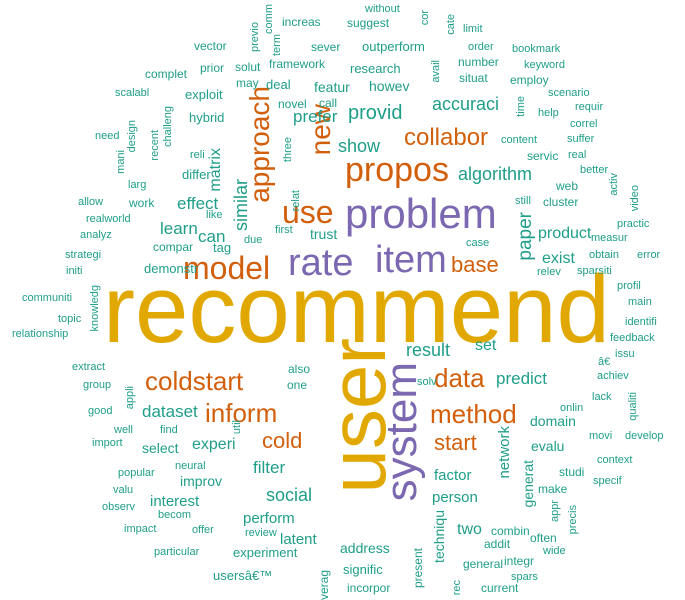 This screenshot has width=685, height=600. I want to click on word-featur: featur, so click(332, 87).